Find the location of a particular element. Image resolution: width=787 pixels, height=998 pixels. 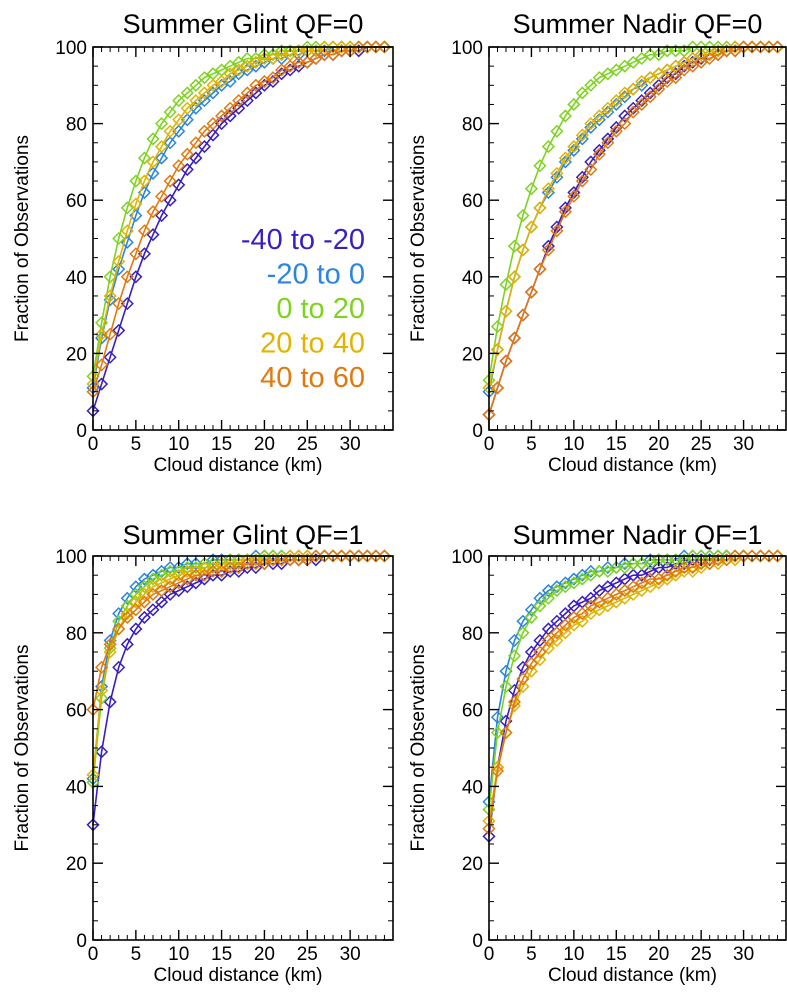

legend-entry: -20 to 0 is located at coordinates (316, 275).